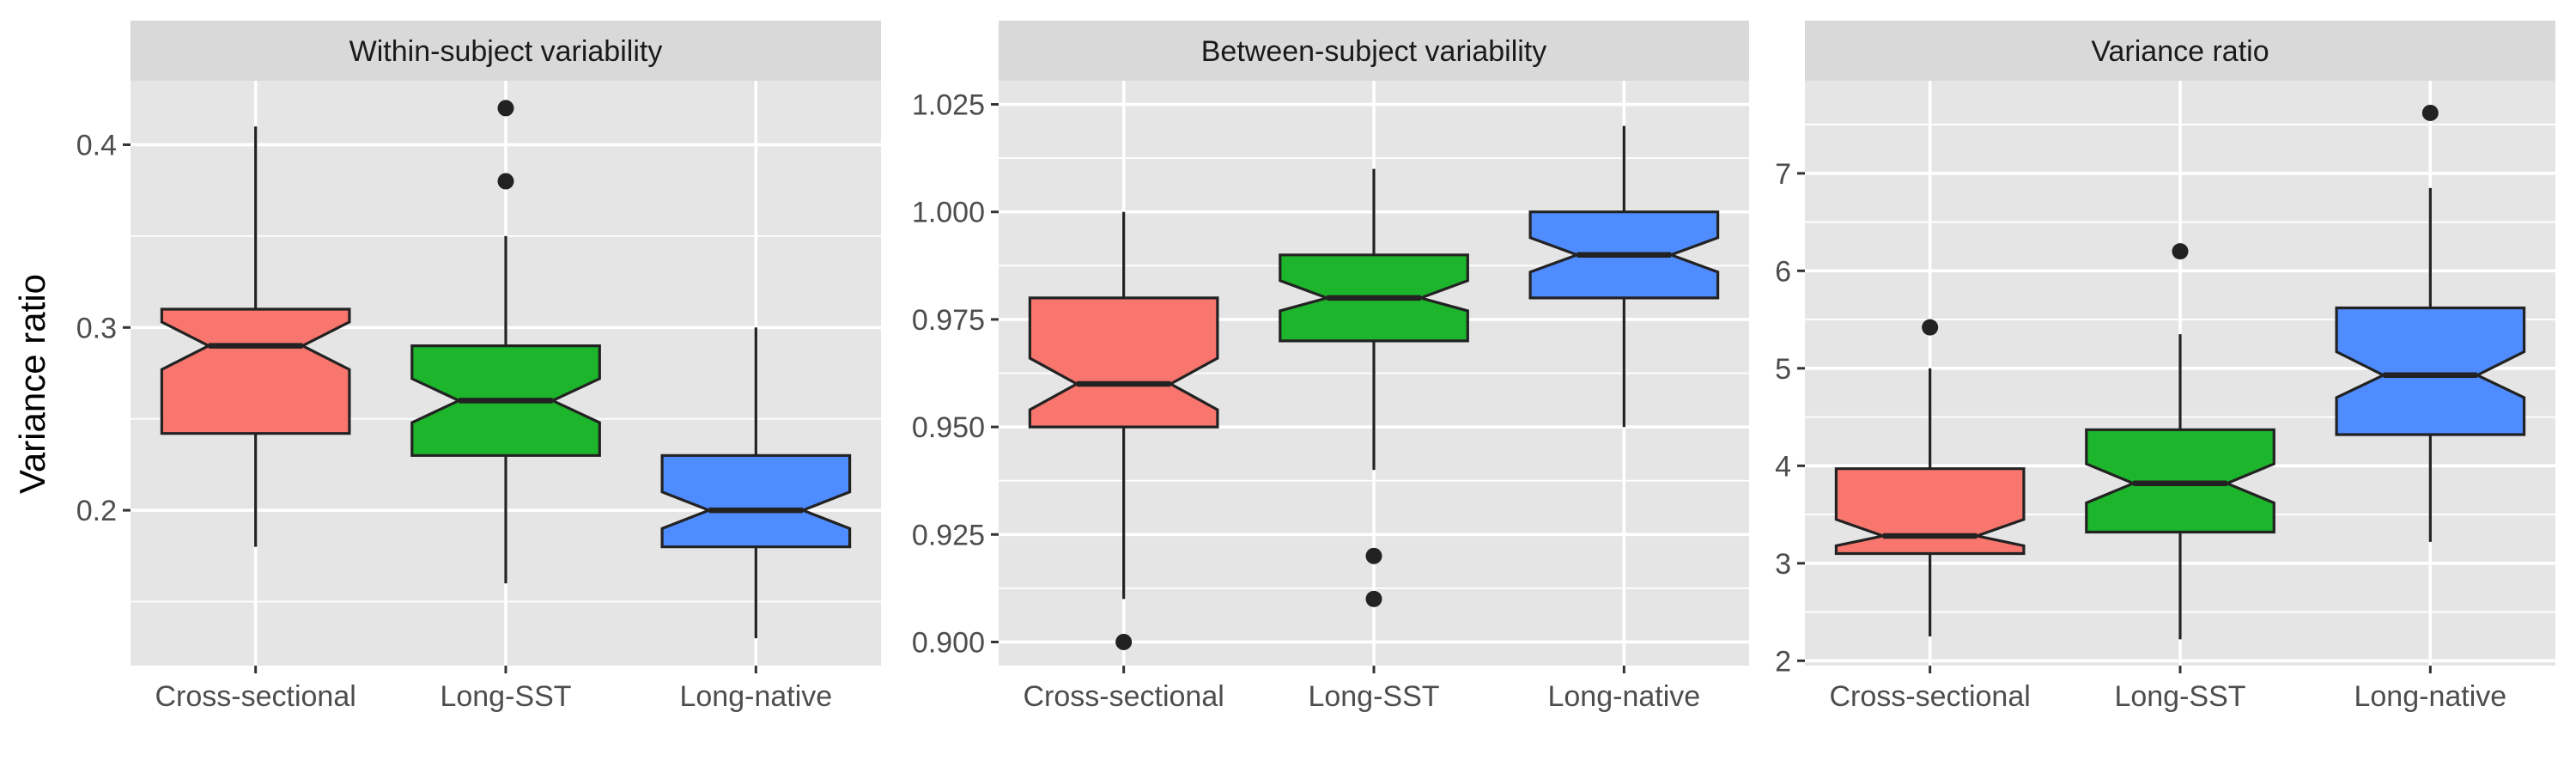  What do you see at coordinates (1783, 174) in the screenshot?
I see `y-tick-label: 7` at bounding box center [1783, 174].